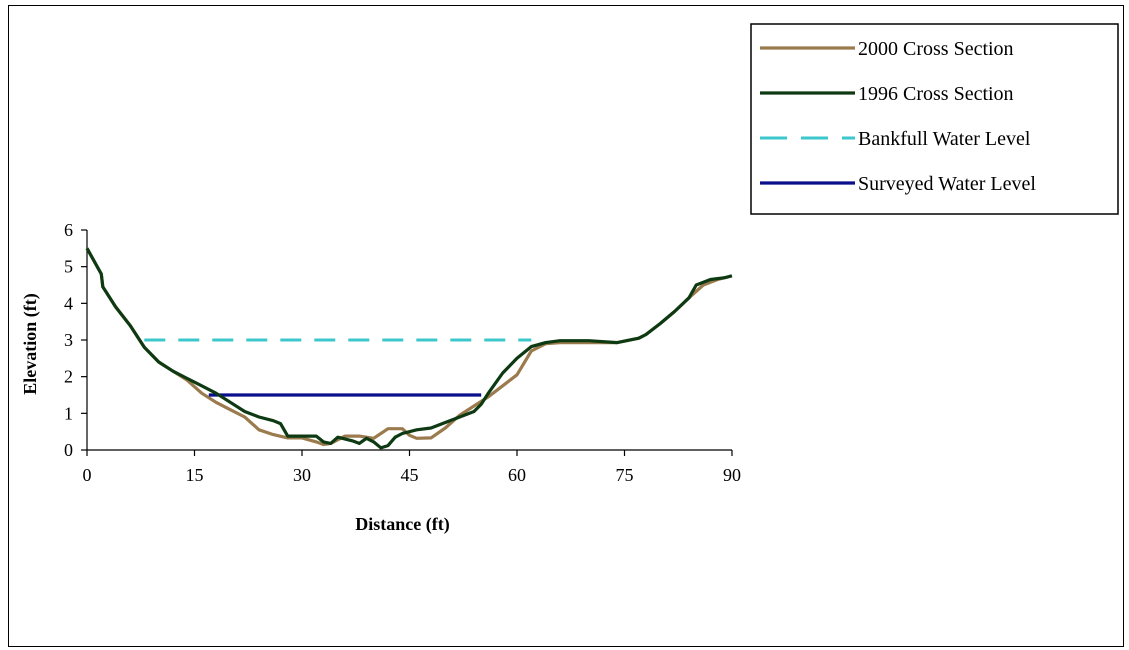 This screenshot has width=1129, height=650. I want to click on y-tick-label: 3, so click(68, 340).